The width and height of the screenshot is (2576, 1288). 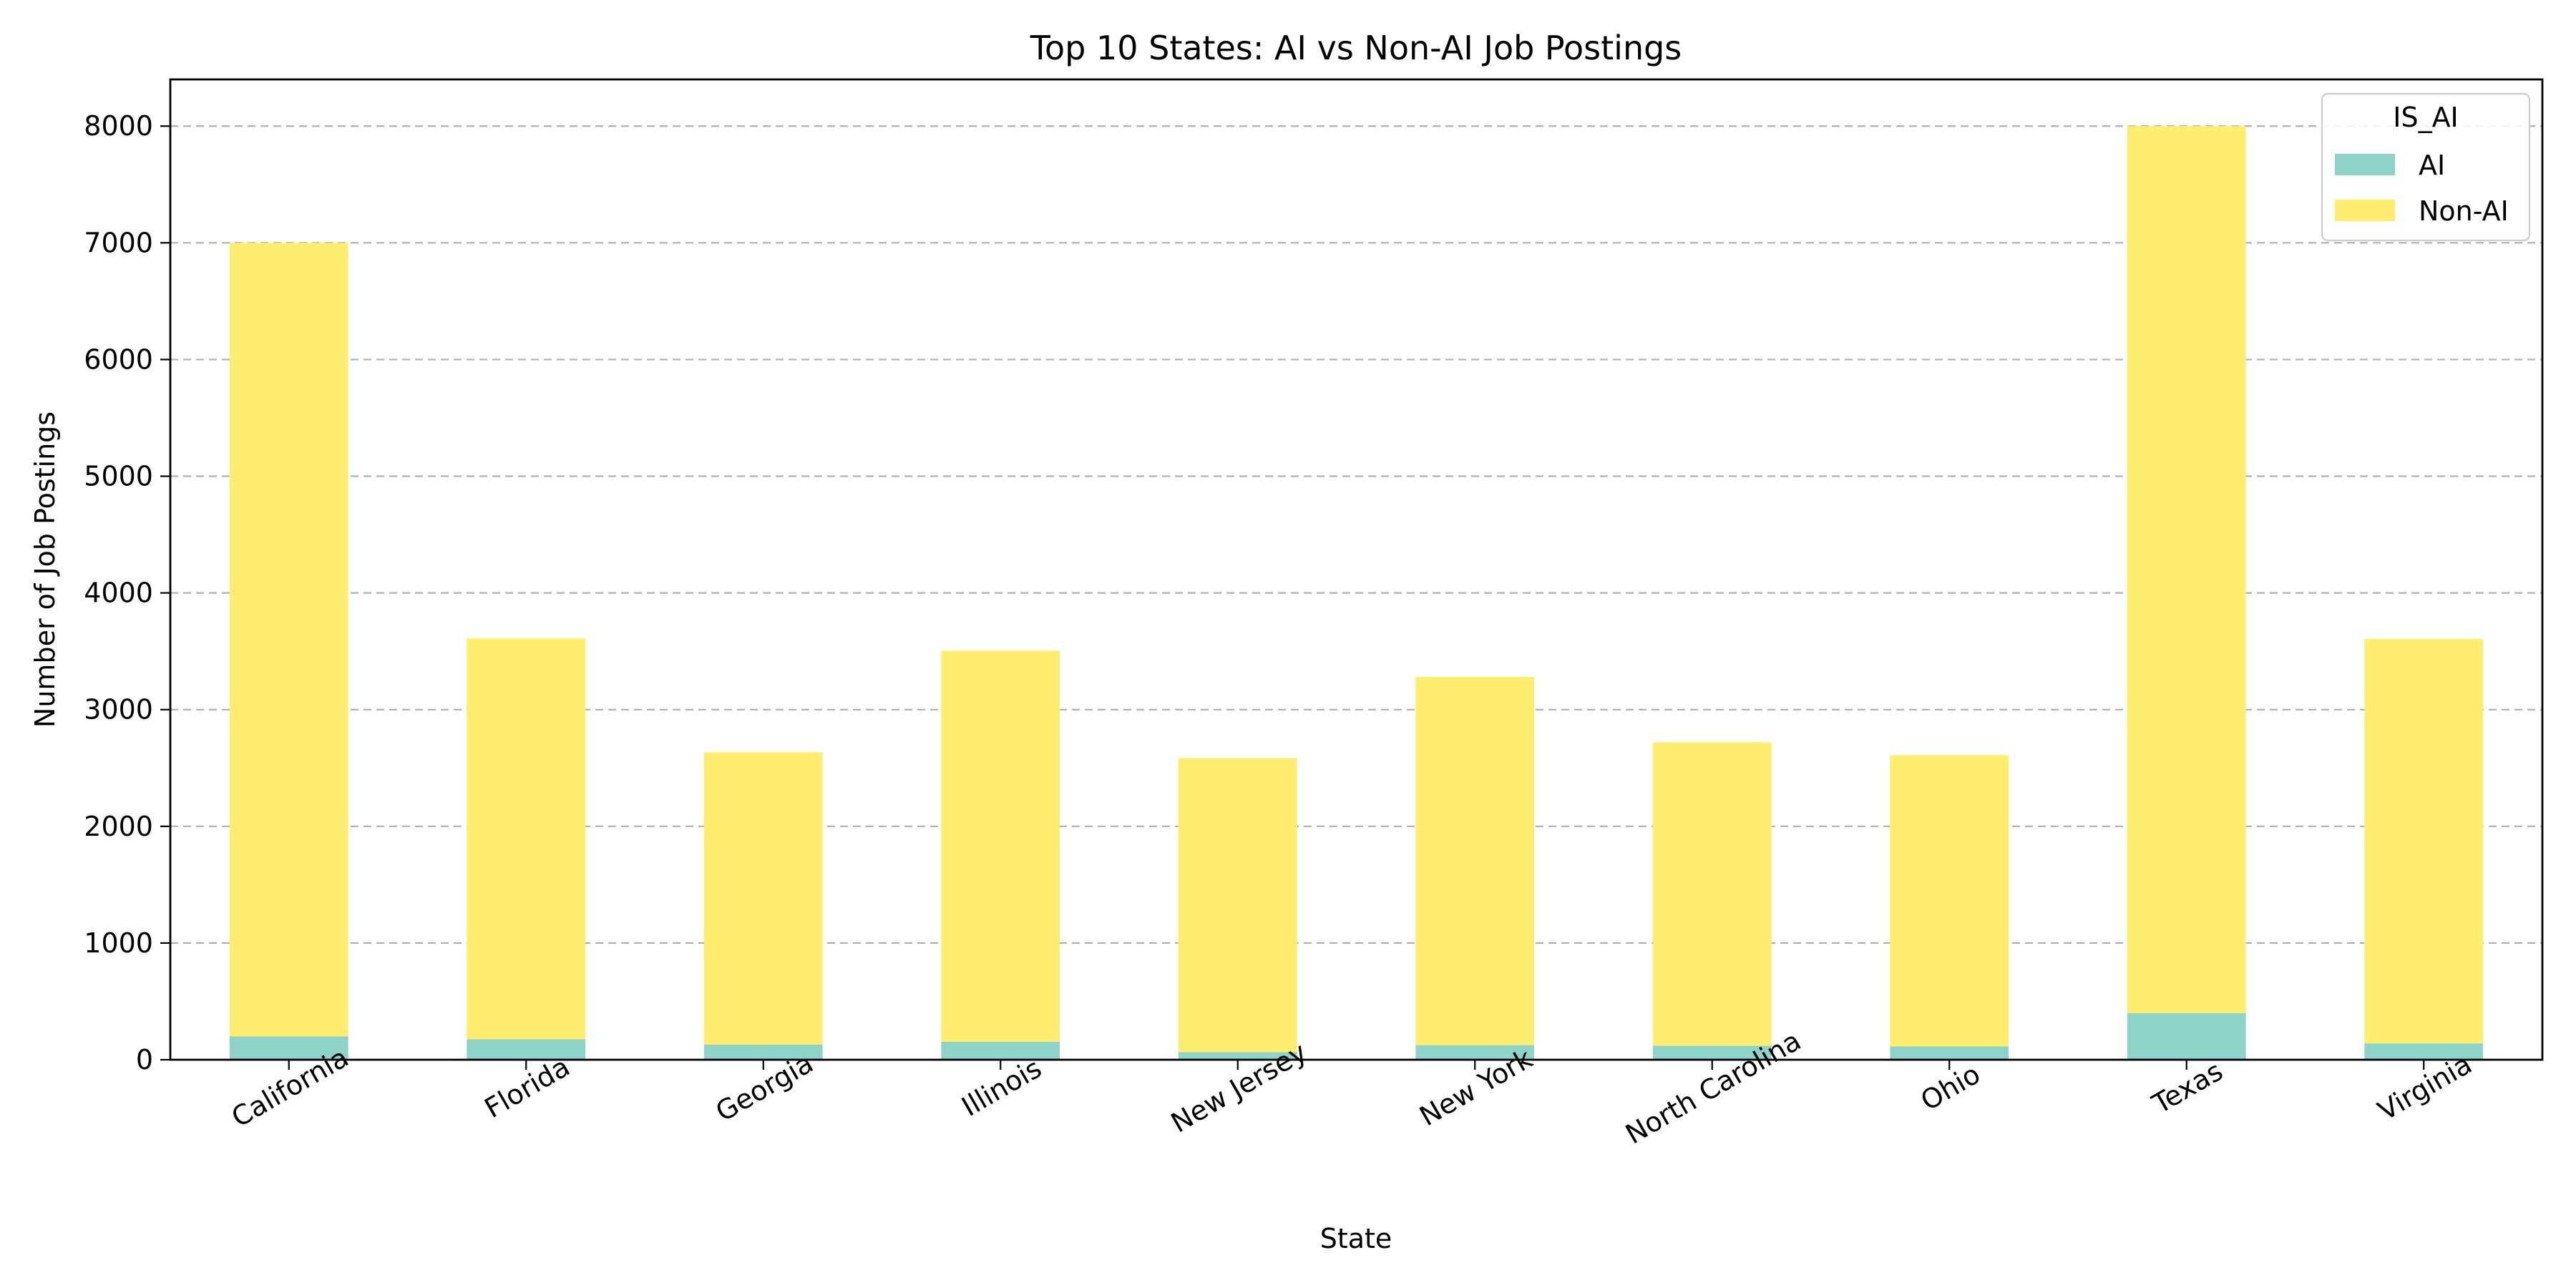 I want to click on bar-non-ai-texas, so click(x=2186, y=569).